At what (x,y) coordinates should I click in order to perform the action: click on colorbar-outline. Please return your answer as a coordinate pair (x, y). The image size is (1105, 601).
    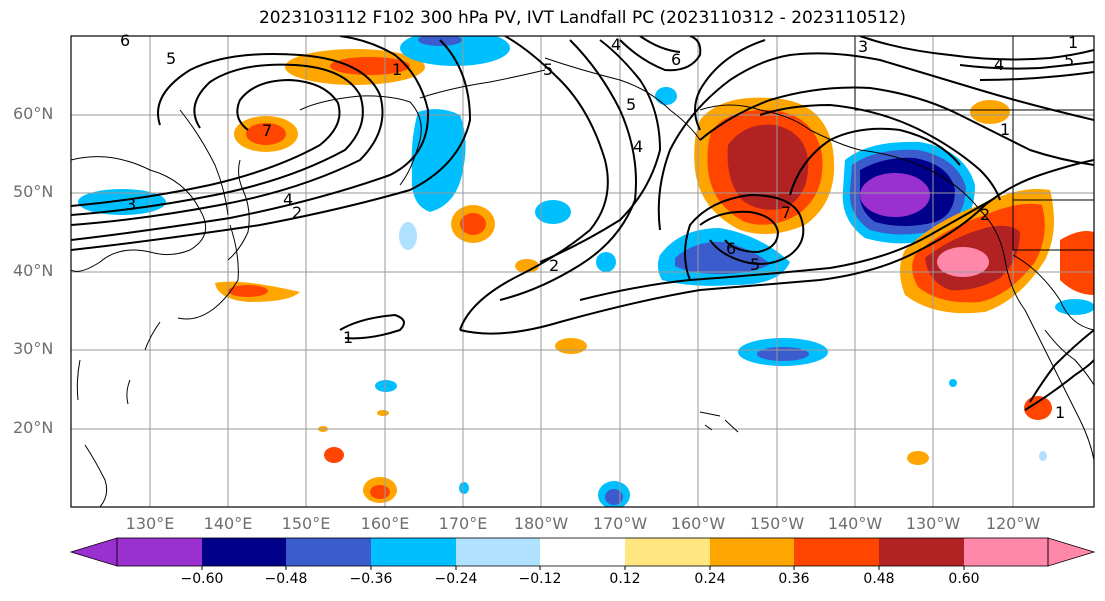
    Looking at the image, I should click on (582, 552).